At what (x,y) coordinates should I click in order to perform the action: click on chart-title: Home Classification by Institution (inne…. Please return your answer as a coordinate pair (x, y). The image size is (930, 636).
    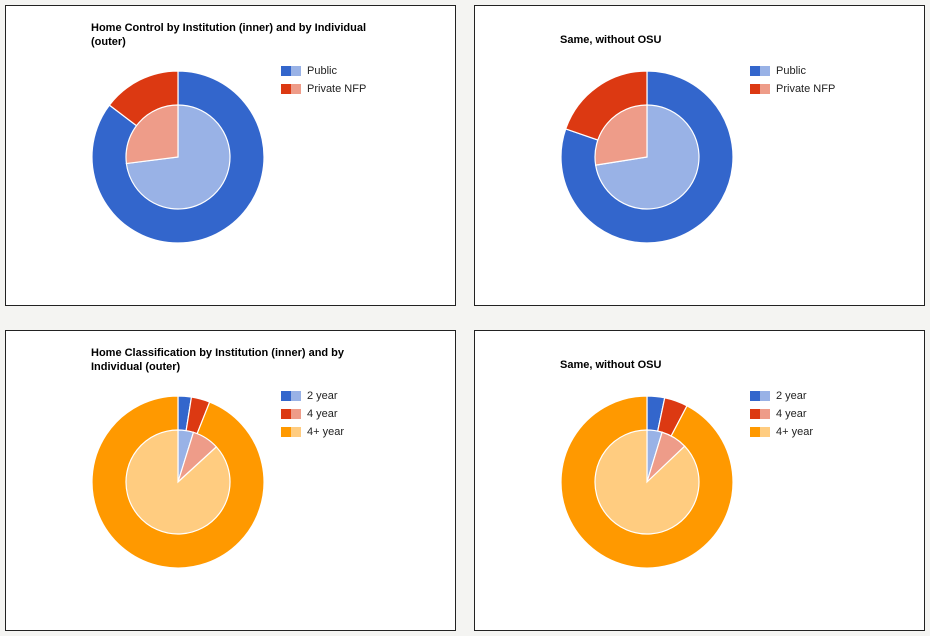
    Looking at the image, I should click on (218, 360).